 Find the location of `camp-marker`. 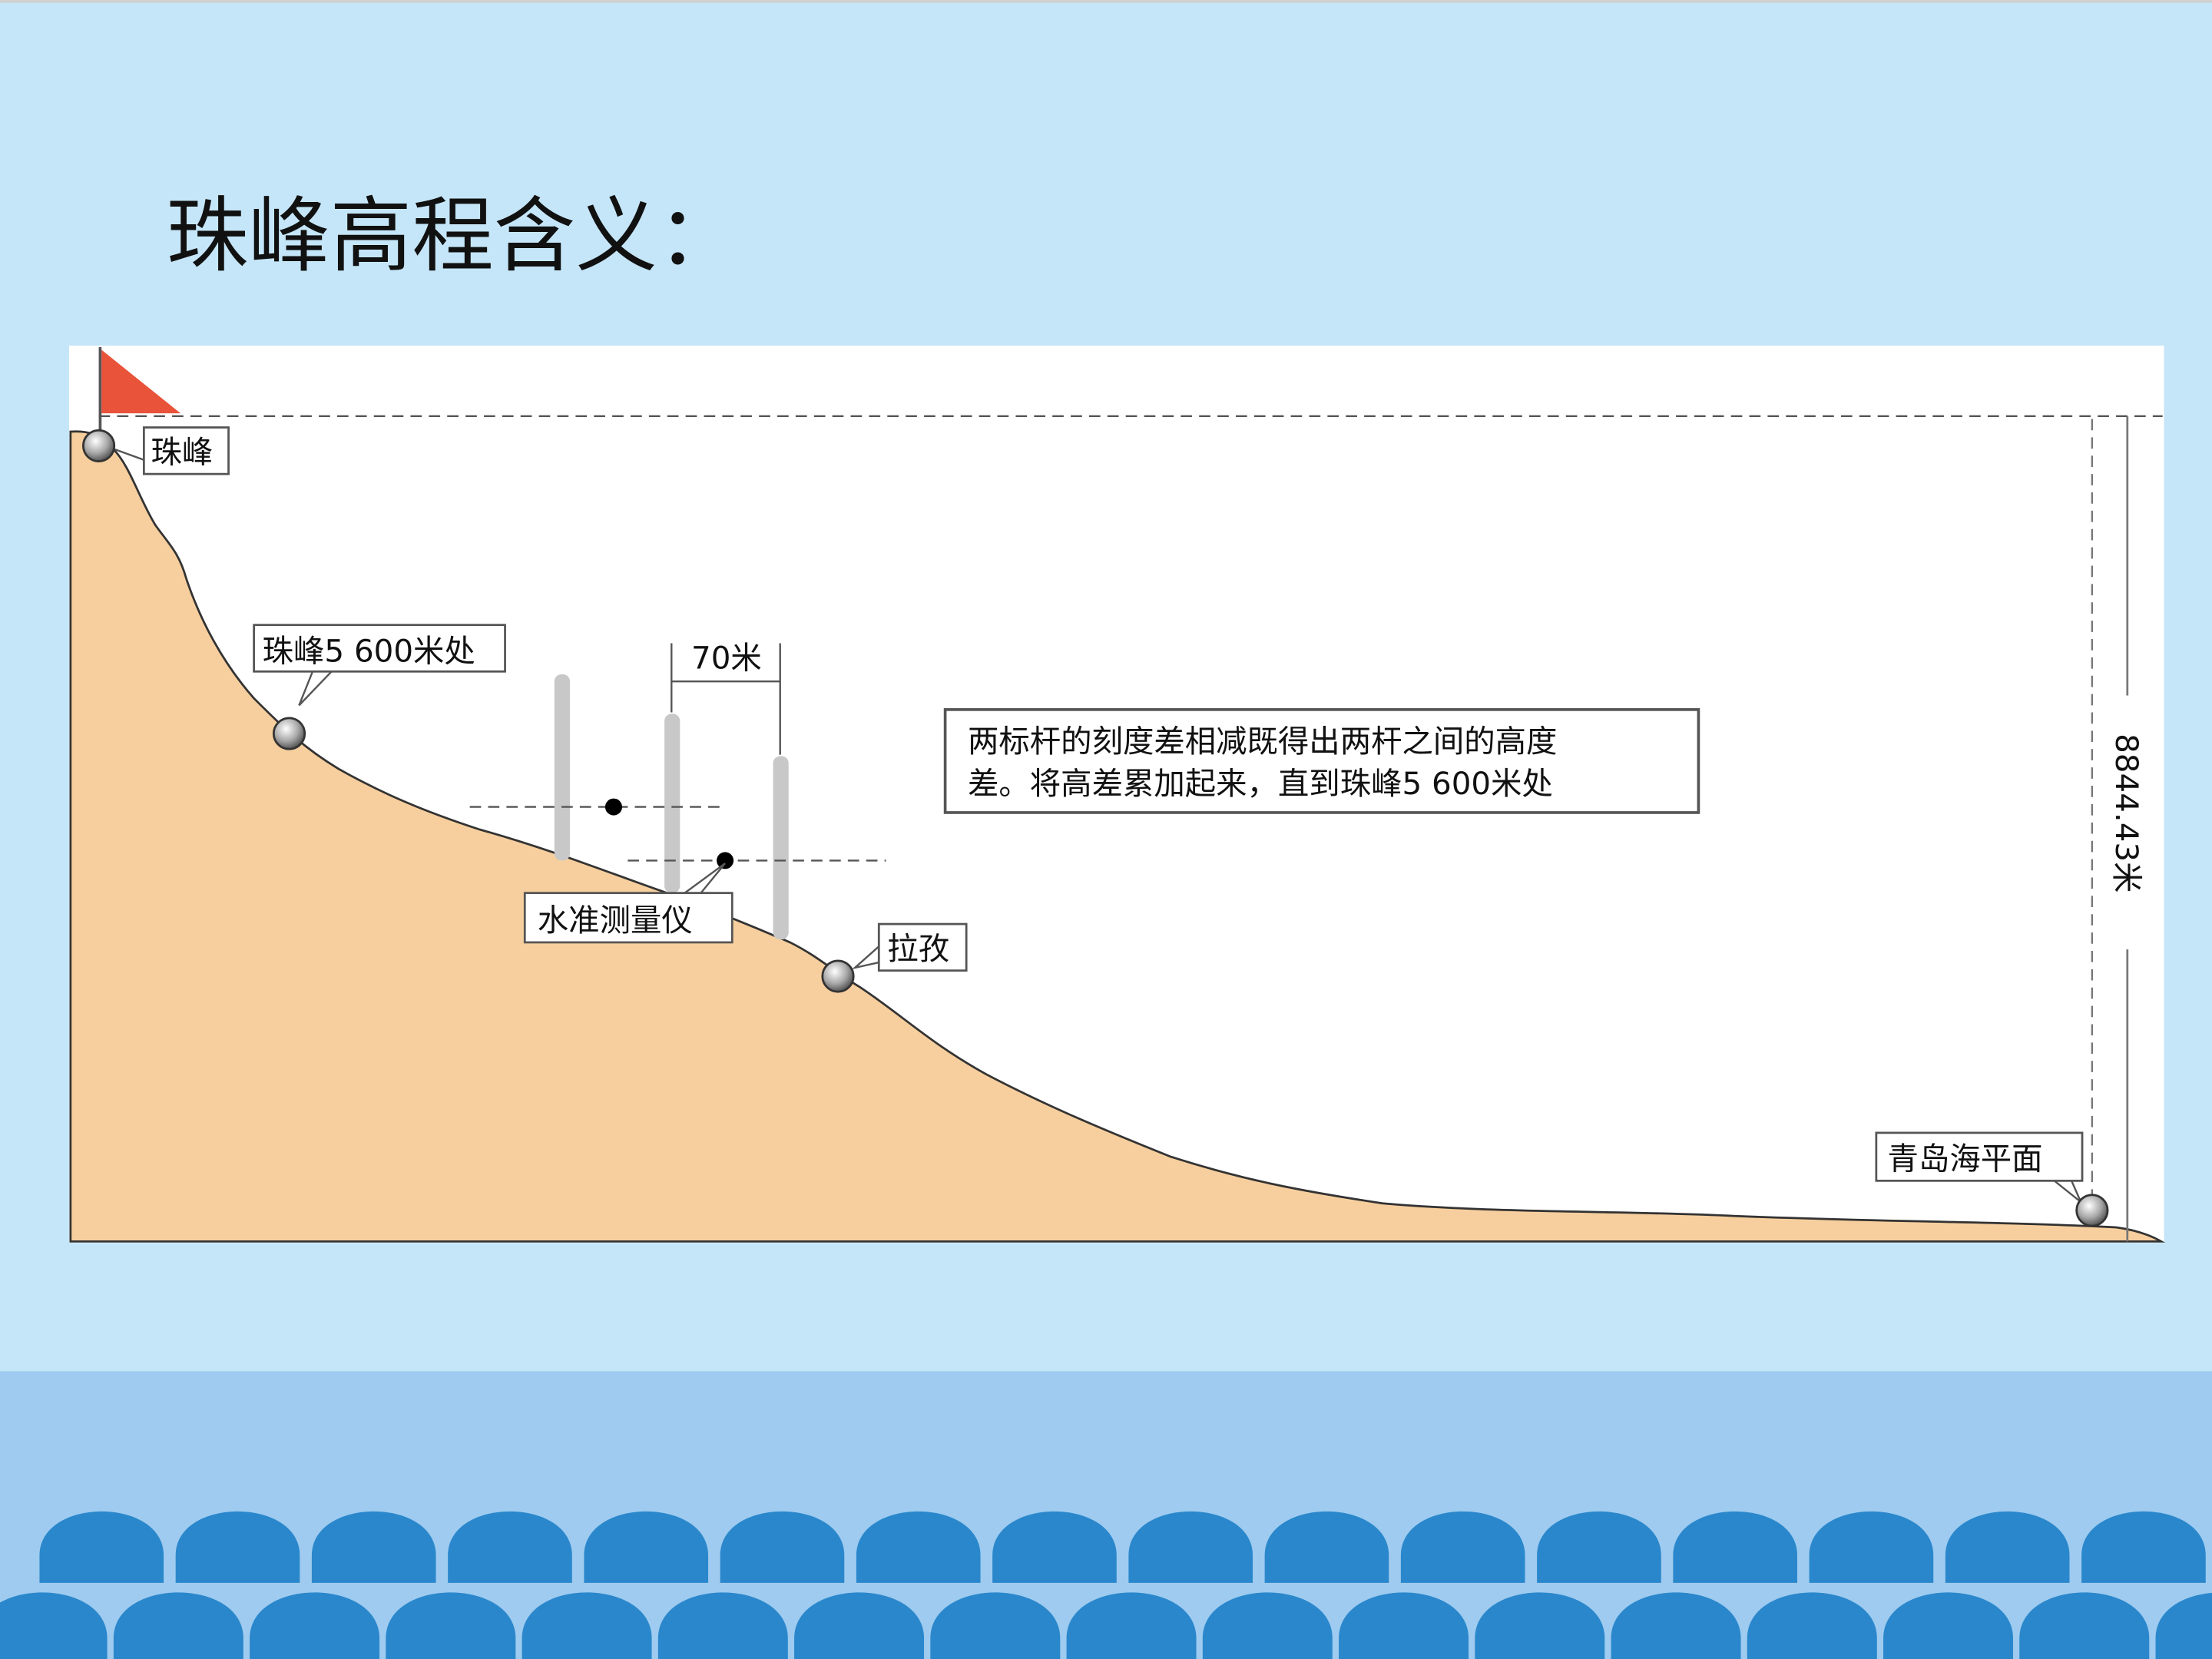

camp-marker is located at coordinates (289, 733).